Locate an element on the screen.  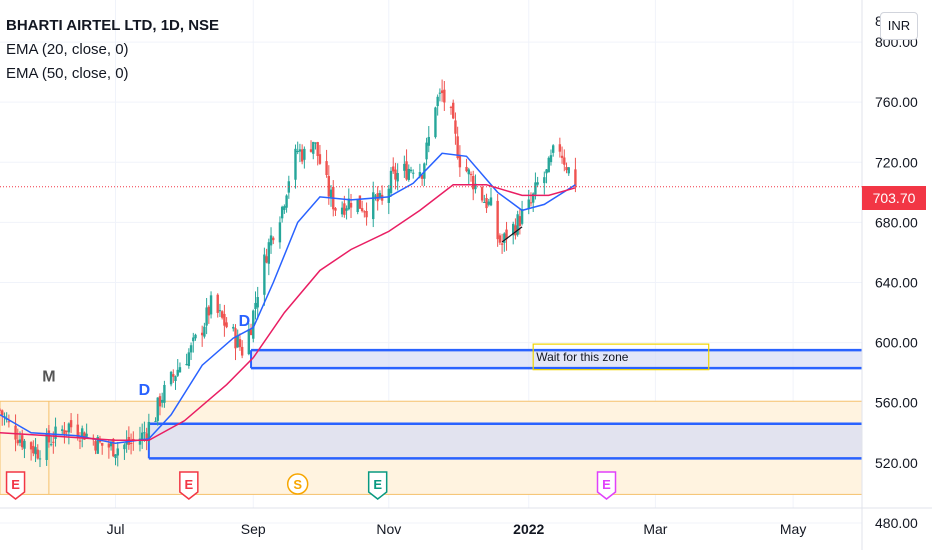
price-tick-label: 520.00 is located at coordinates (896, 463).